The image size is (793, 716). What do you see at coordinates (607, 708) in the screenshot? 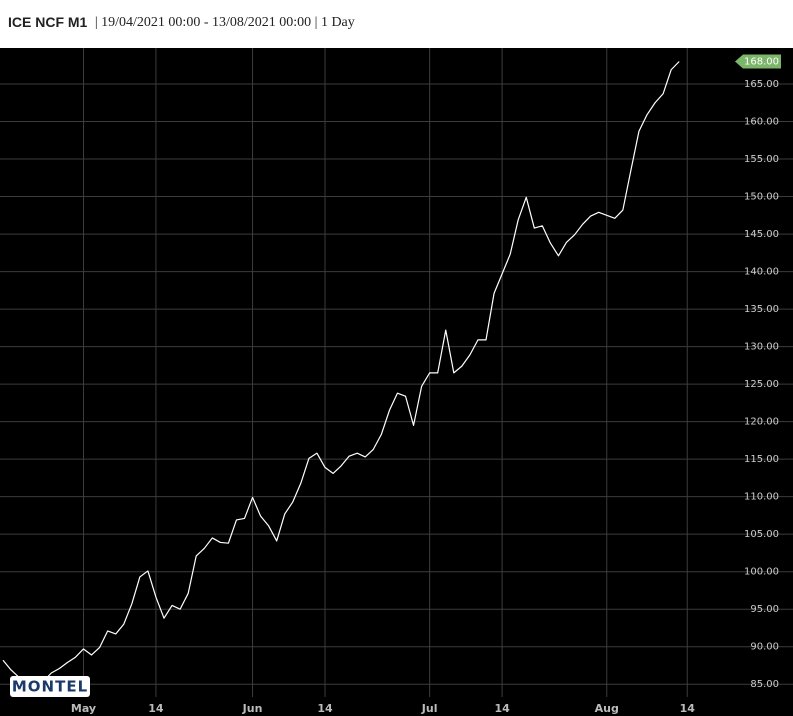
I see `x-tick-label: Aug` at bounding box center [607, 708].